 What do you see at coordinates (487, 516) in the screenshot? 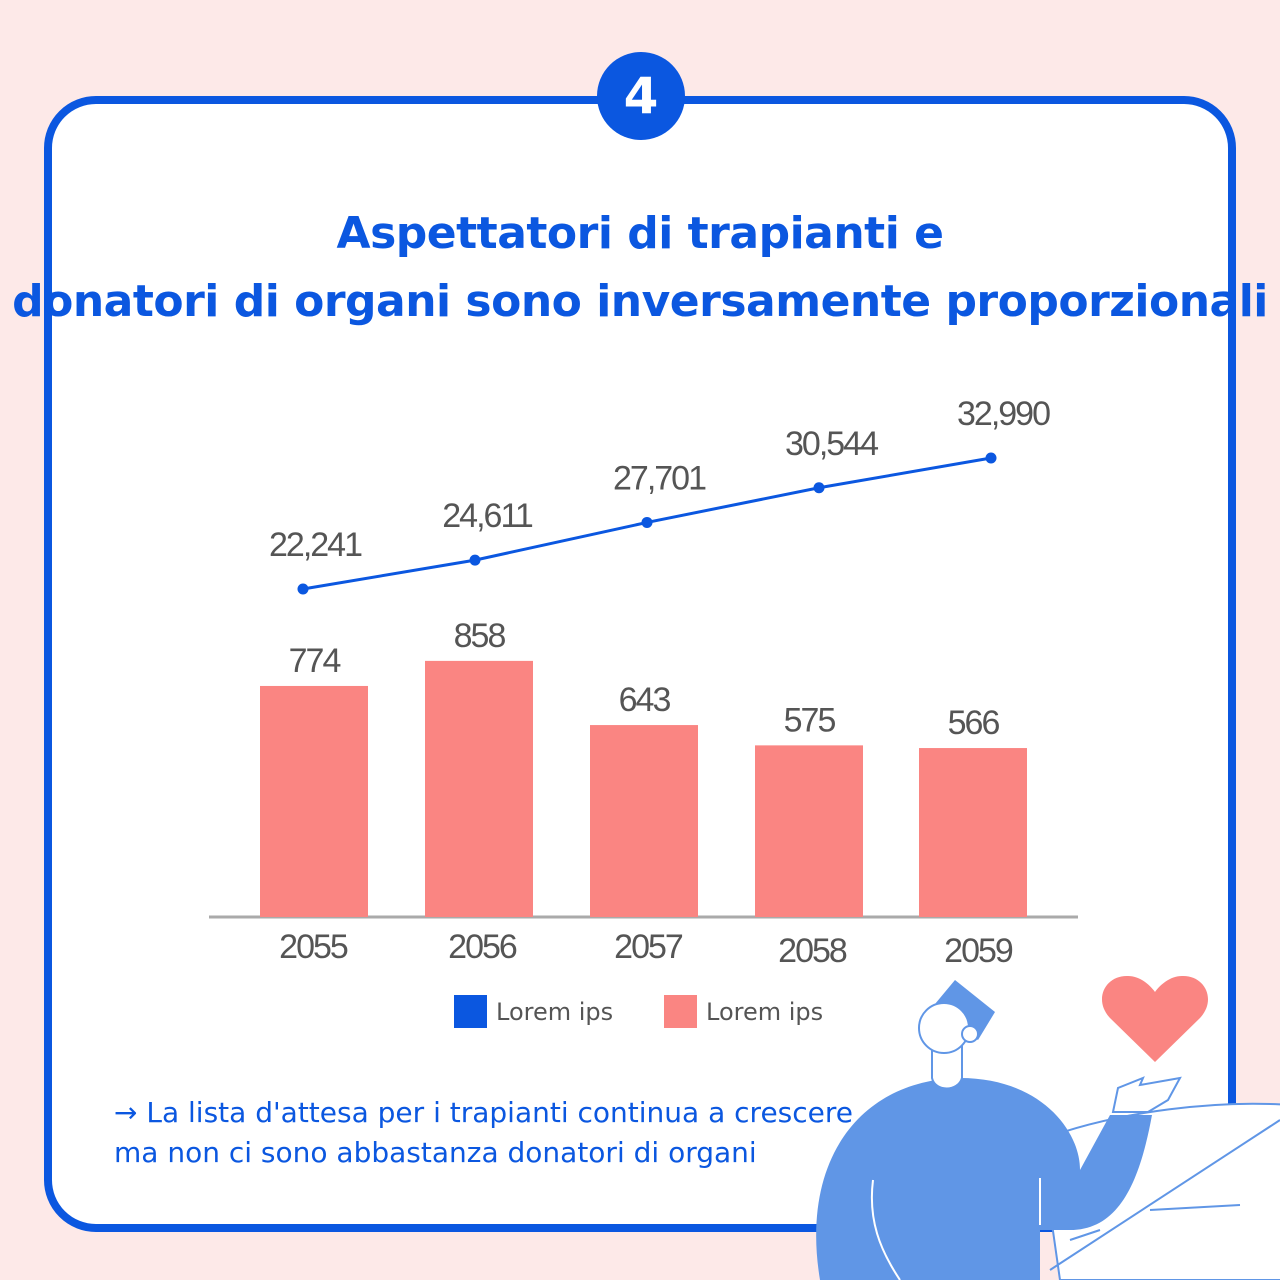
I see `line-value-label: 24,611` at bounding box center [487, 516].